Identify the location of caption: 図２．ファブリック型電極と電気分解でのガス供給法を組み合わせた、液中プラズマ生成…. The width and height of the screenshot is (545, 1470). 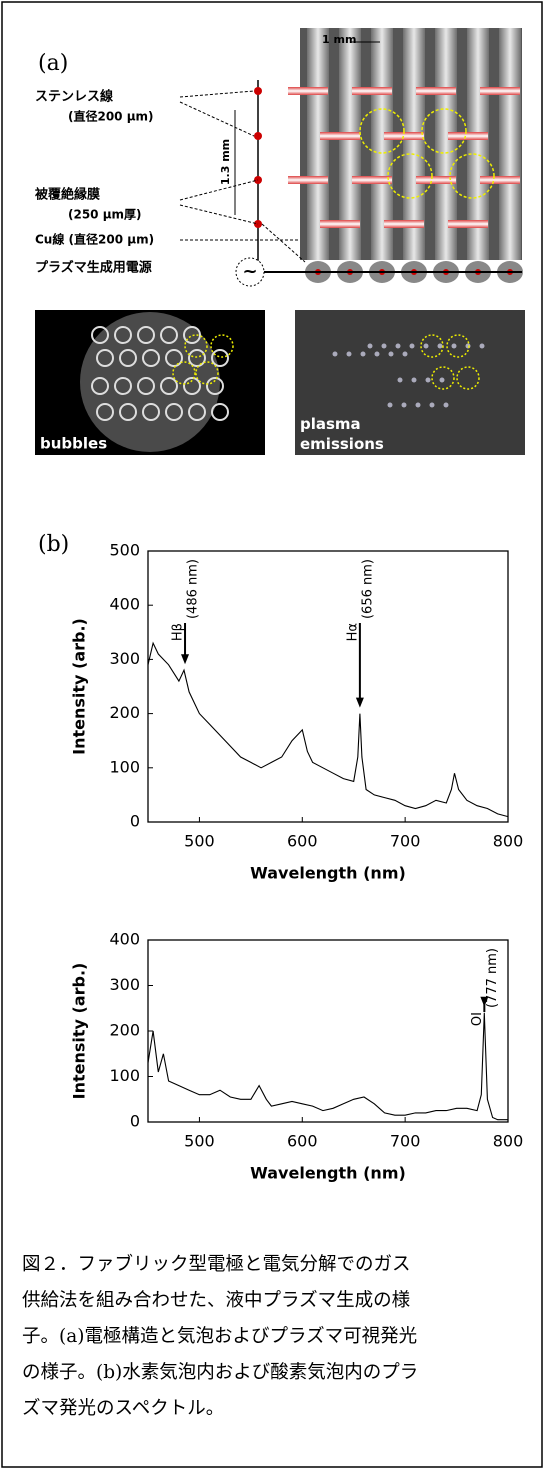
(220, 1336).